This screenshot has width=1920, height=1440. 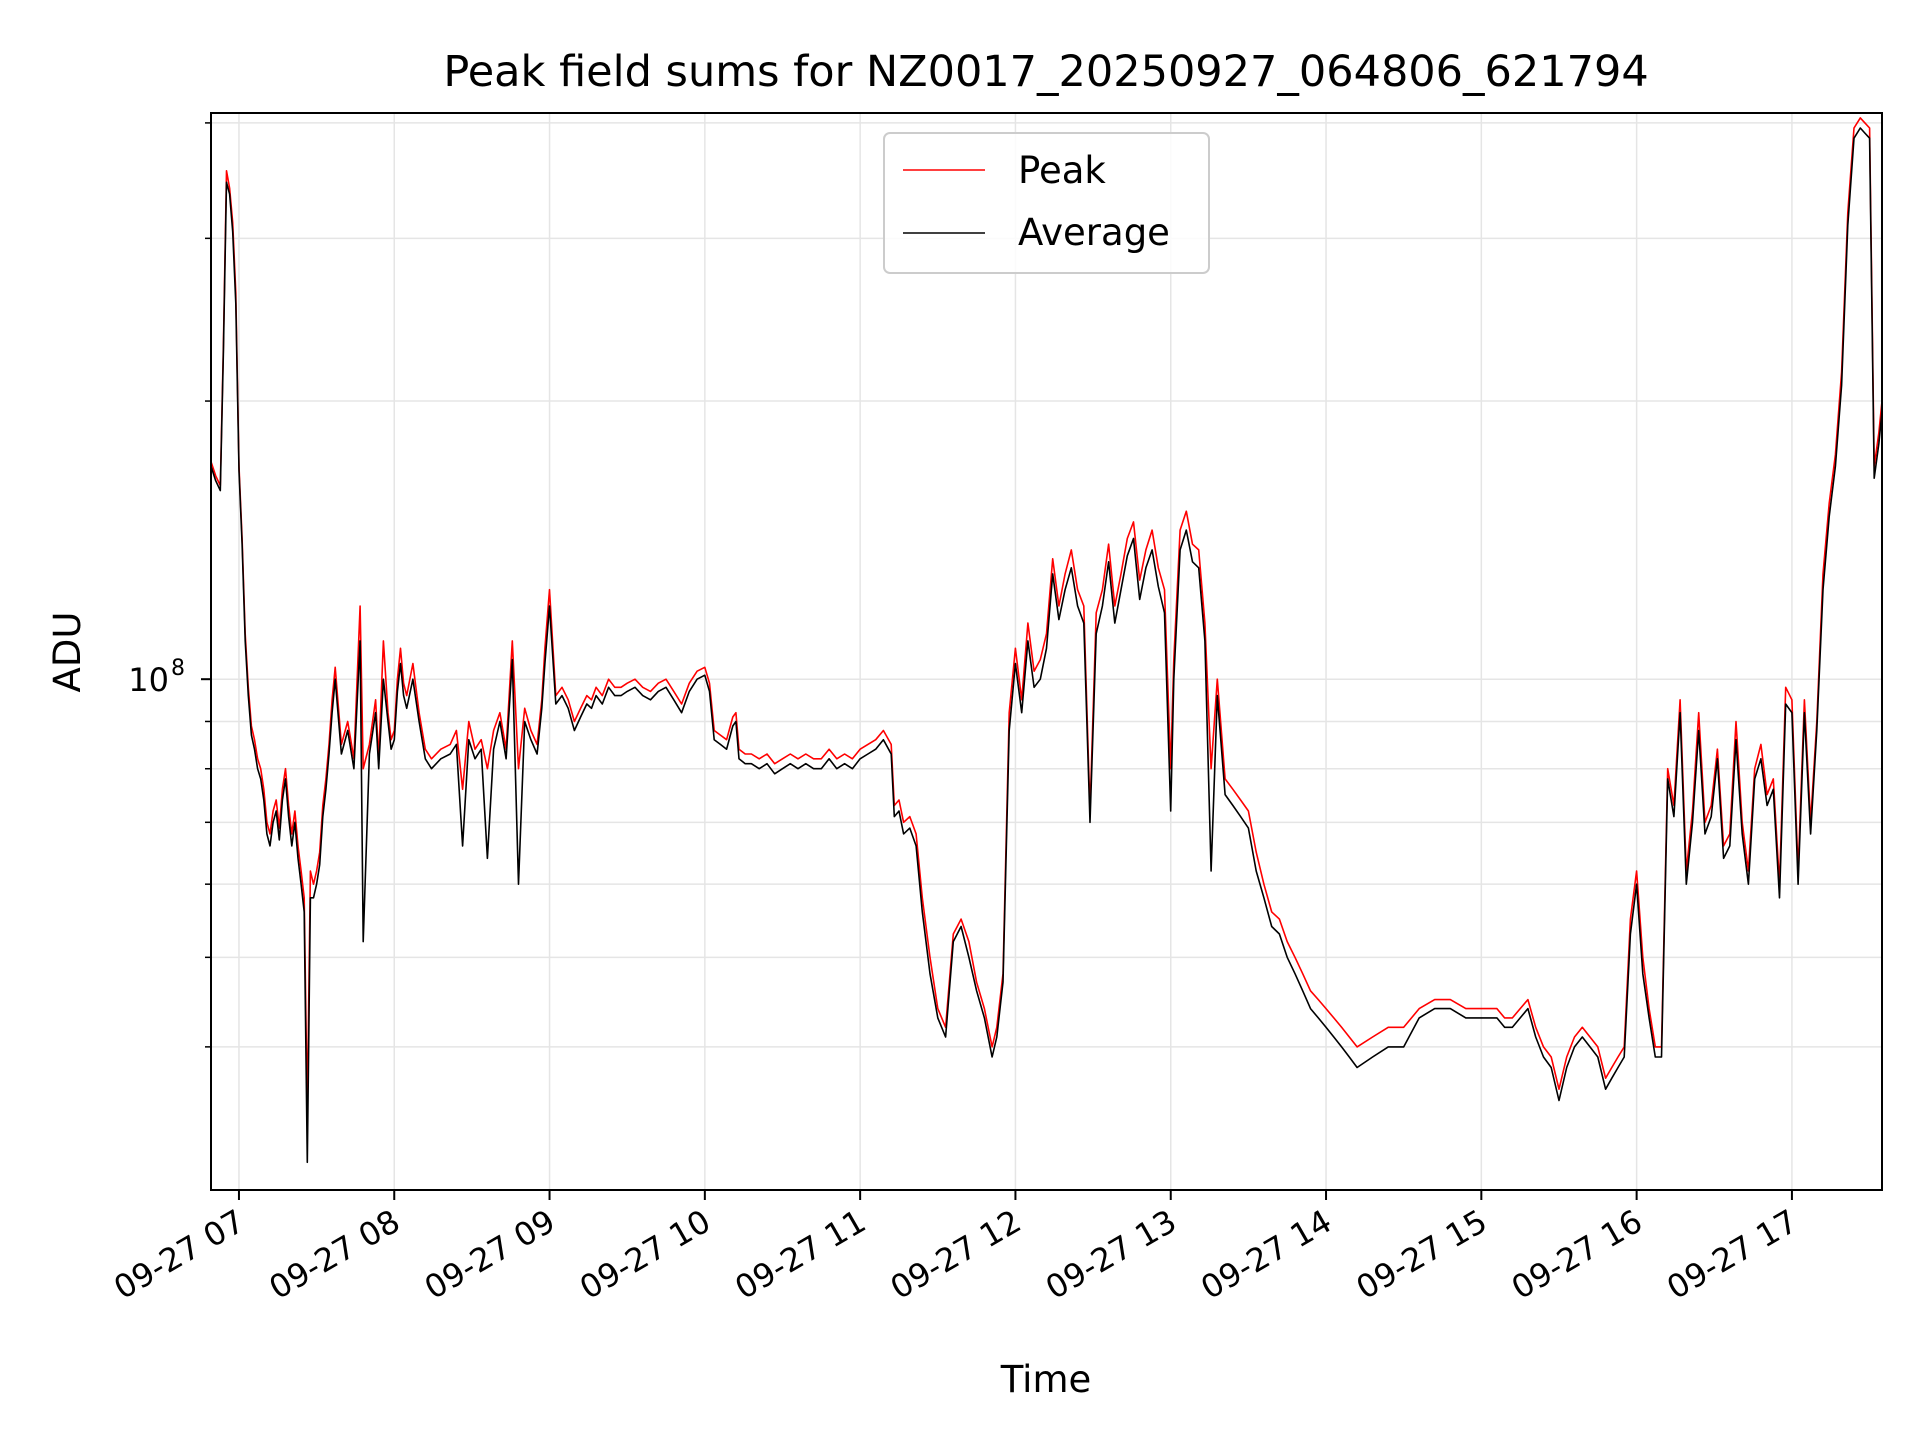 I want to click on x-axis-label: Time, so click(x=1046, y=1379).